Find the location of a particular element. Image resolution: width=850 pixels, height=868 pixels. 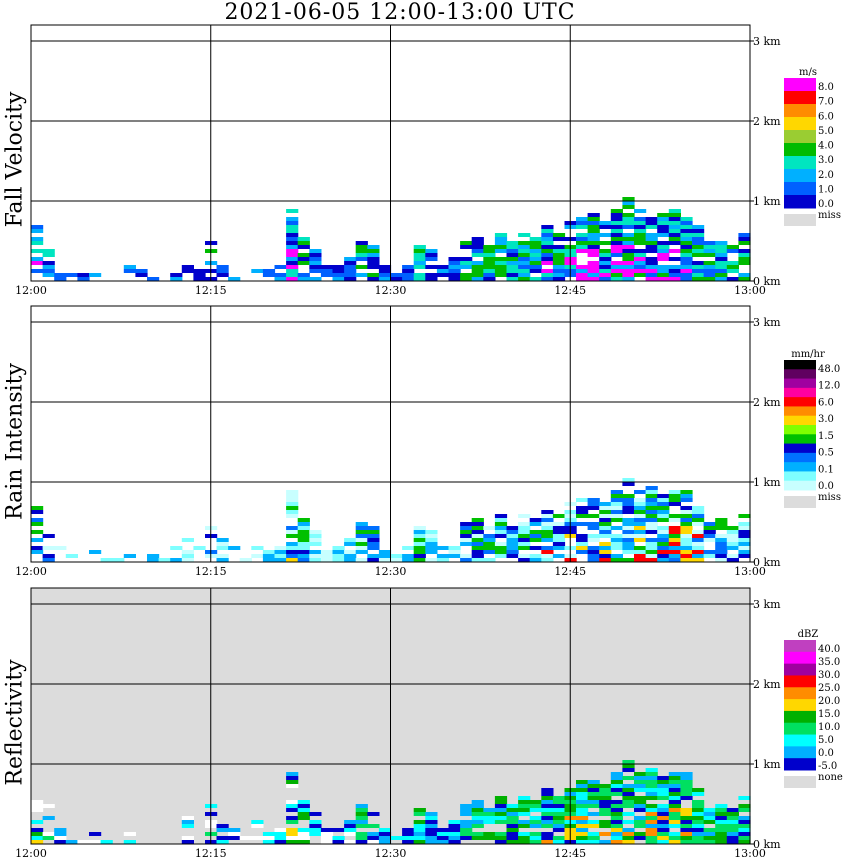

legend-label: 6.0 is located at coordinates (826, 116).